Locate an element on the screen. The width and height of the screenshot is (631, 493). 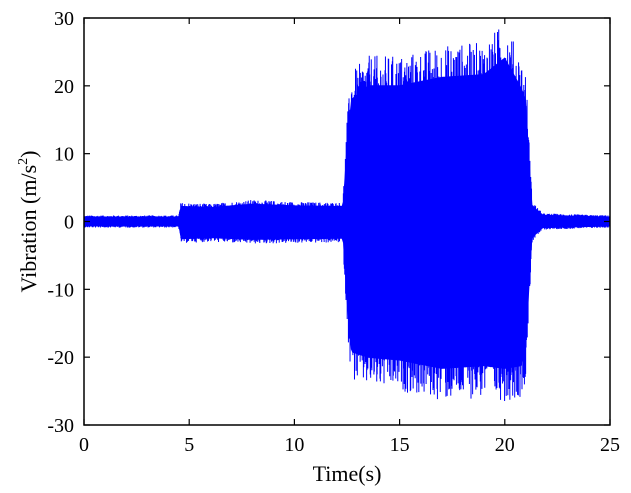
y-tick-label: -20 is located at coordinates (60, 358).